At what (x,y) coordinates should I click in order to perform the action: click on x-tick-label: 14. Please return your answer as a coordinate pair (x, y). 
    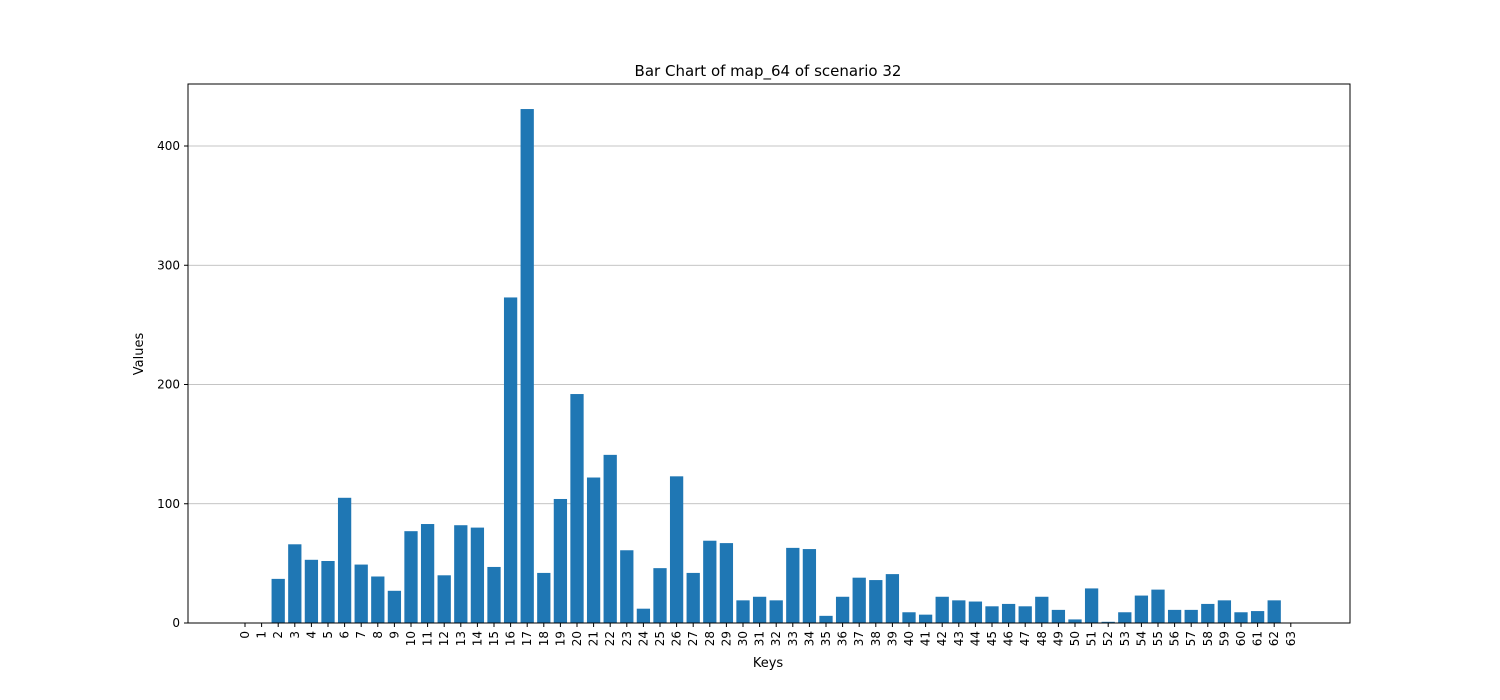
    Looking at the image, I should click on (477, 638).